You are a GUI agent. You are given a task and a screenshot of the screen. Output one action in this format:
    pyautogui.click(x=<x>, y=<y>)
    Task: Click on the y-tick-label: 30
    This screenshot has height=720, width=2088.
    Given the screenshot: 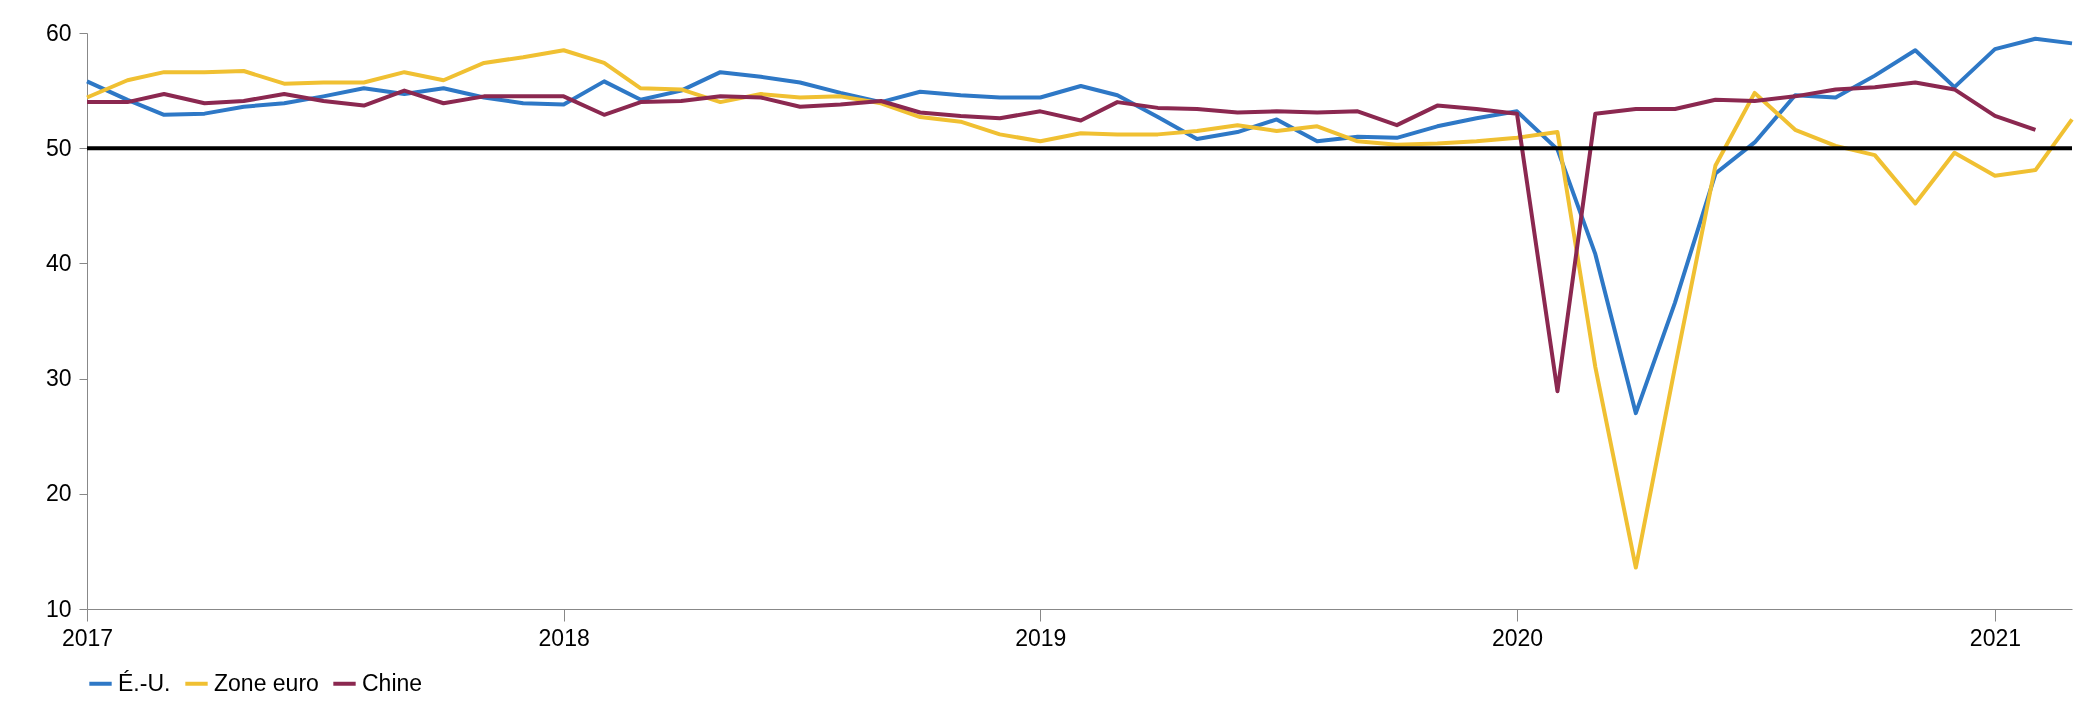 What is the action you would take?
    pyautogui.click(x=58, y=378)
    